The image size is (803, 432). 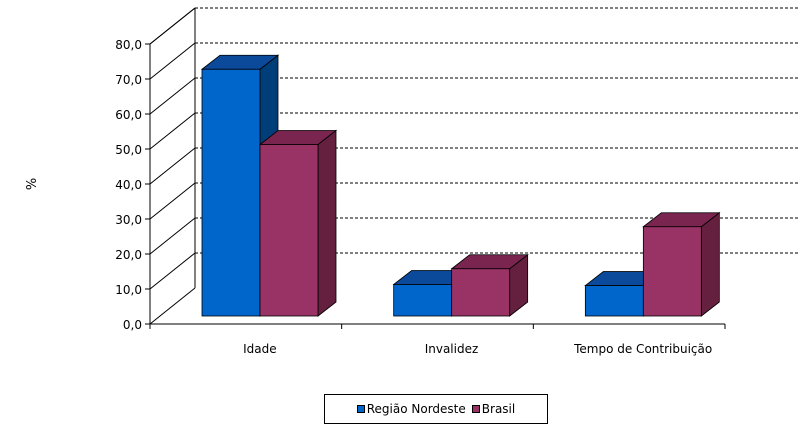 I want to click on legend-swatch-regiao-nordeste, so click(x=360, y=409).